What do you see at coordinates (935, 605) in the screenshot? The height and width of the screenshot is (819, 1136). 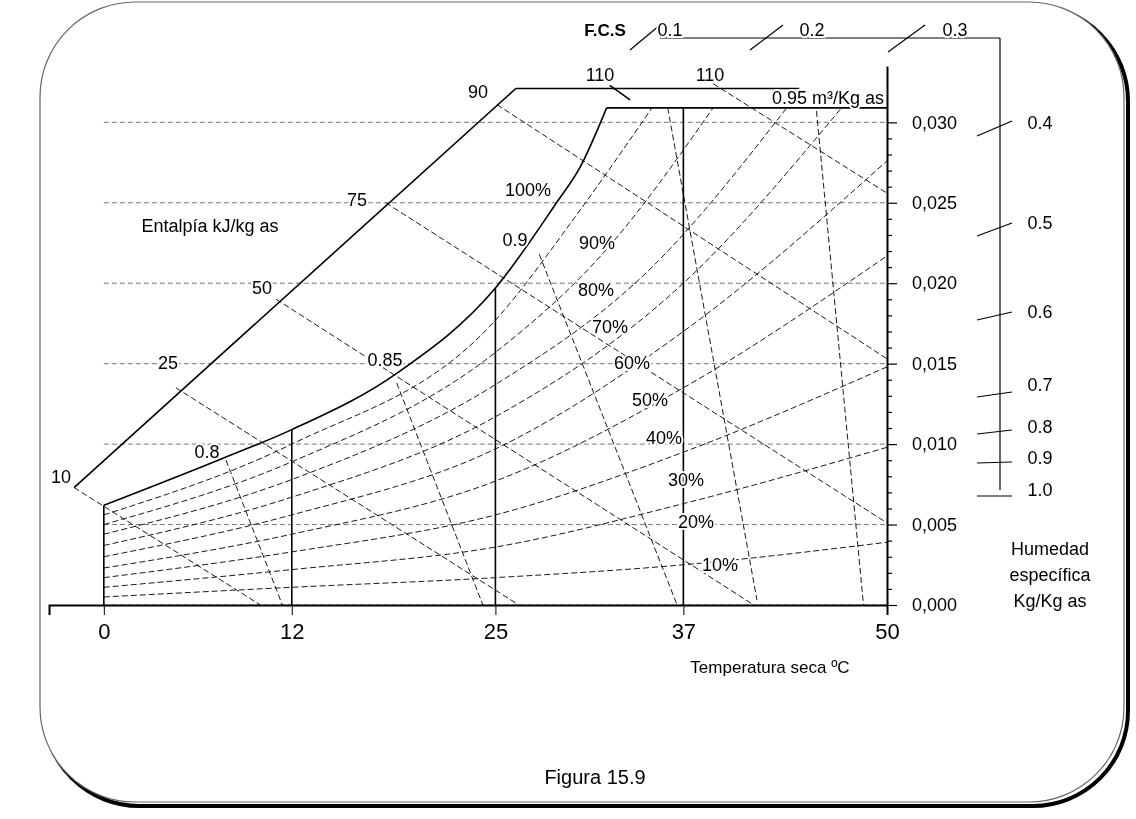 I see `y-tick-label: 0,000` at bounding box center [935, 605].